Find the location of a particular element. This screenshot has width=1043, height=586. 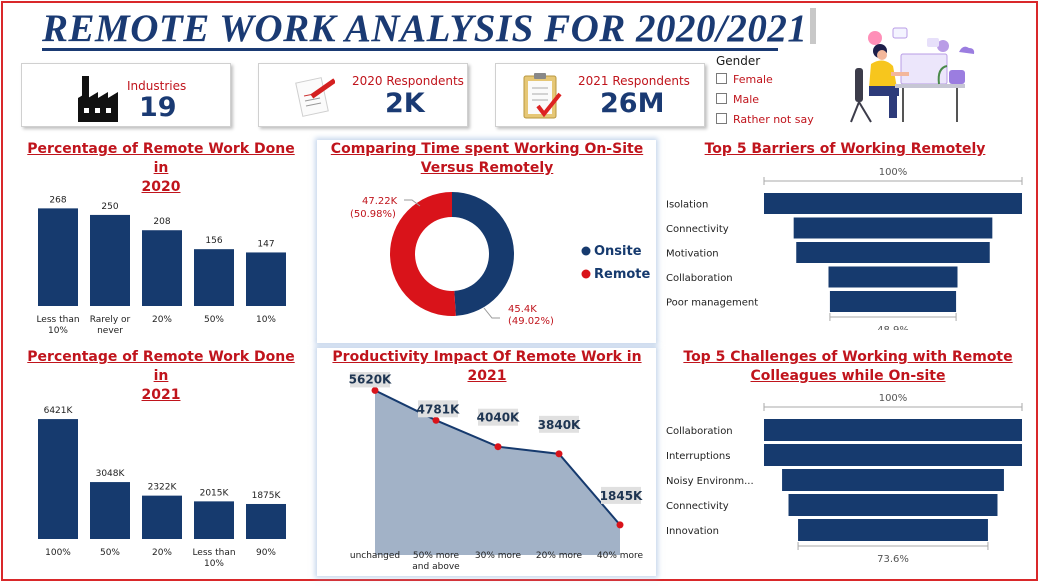

page-title: REMOTE WORK ANALYSIS FOR 2020/2021 is located at coordinates (425, 28).